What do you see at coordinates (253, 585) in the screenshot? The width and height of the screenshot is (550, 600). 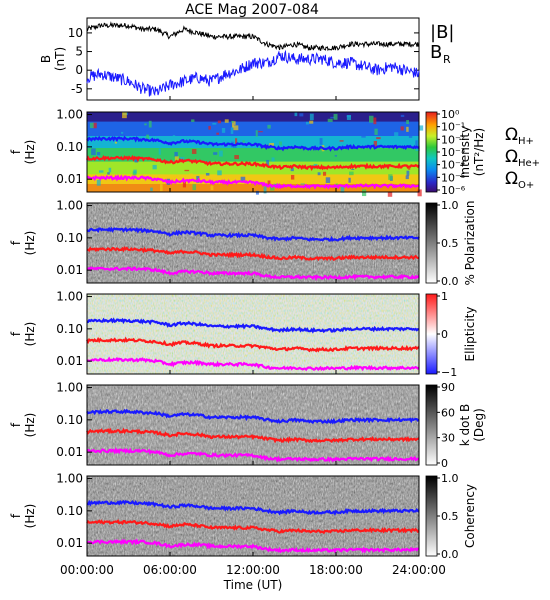 I see `xaxis-label: Time (UT)` at bounding box center [253, 585].